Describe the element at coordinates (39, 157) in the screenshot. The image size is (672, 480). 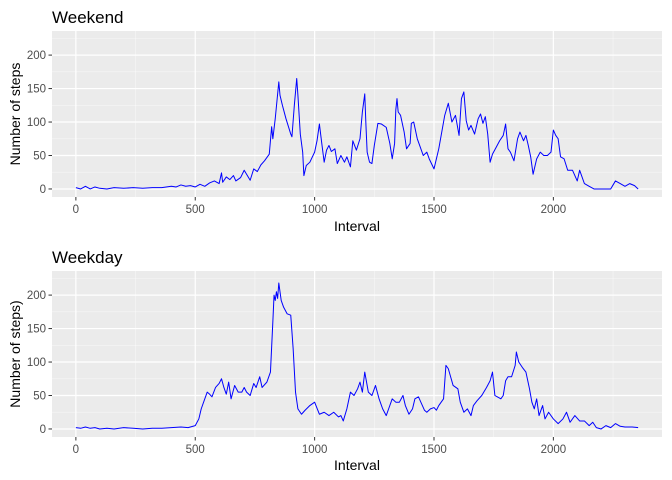
I see `weekend-y-tick-label: 50` at that location.